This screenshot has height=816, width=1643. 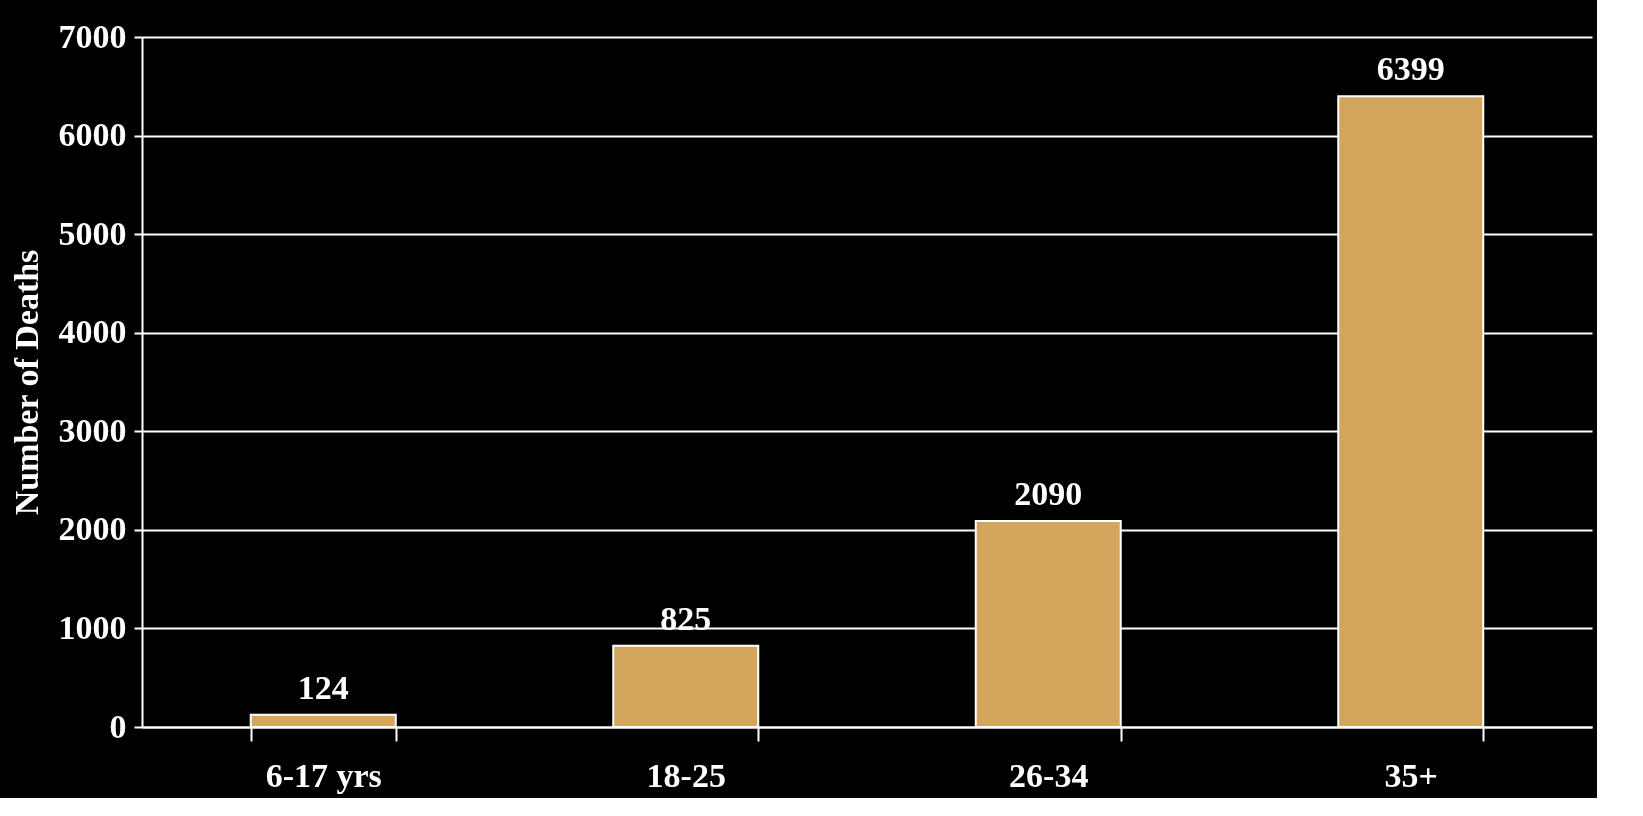 What do you see at coordinates (118, 726) in the screenshot?
I see `y-tick-label: 0` at bounding box center [118, 726].